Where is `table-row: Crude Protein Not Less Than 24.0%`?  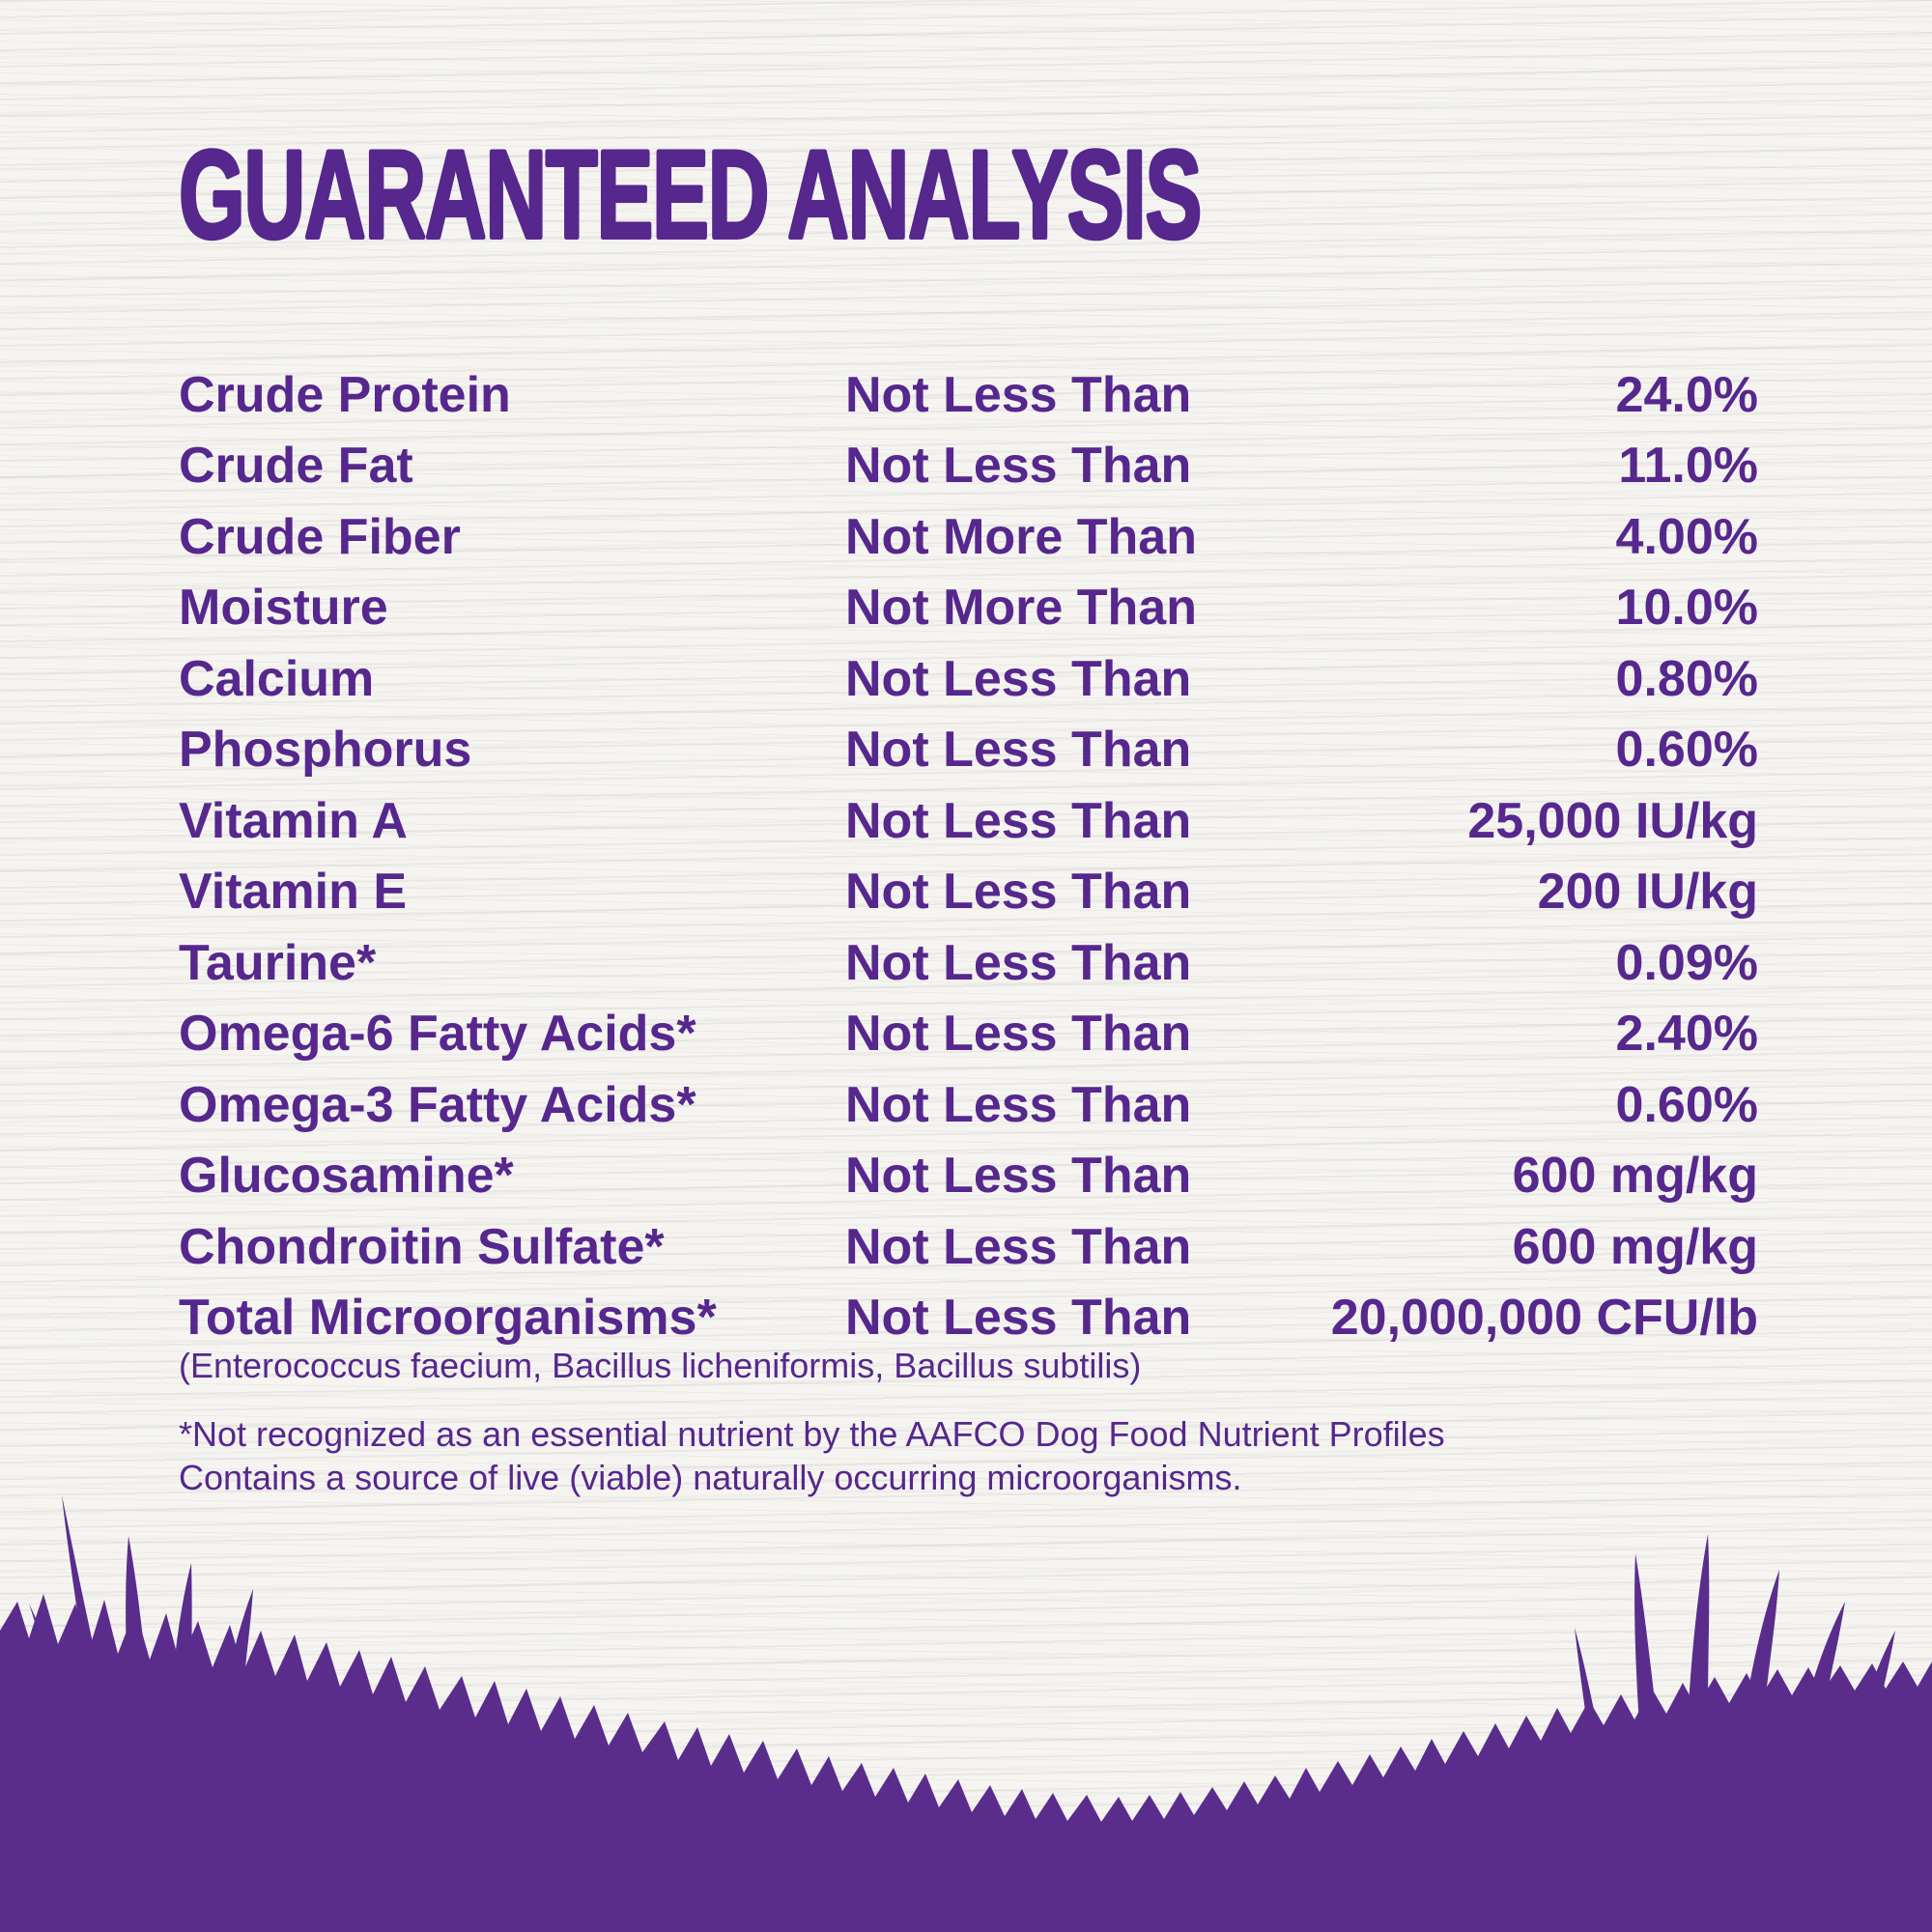 table-row: Crude Protein Not Less Than 24.0% is located at coordinates (968, 395).